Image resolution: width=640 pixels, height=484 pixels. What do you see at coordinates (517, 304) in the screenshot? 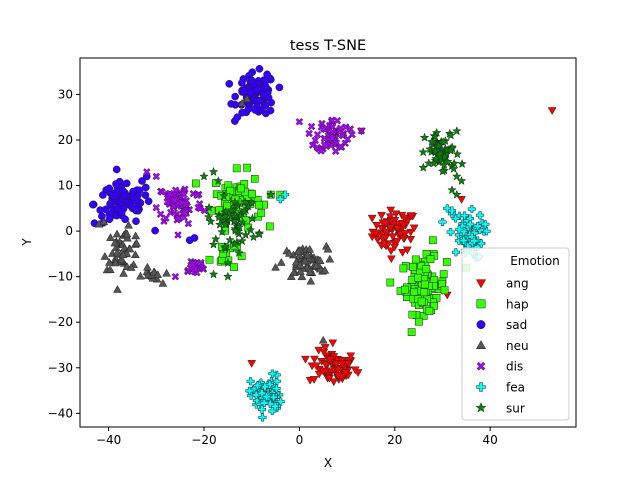
I see `legend-label: hap` at bounding box center [517, 304].